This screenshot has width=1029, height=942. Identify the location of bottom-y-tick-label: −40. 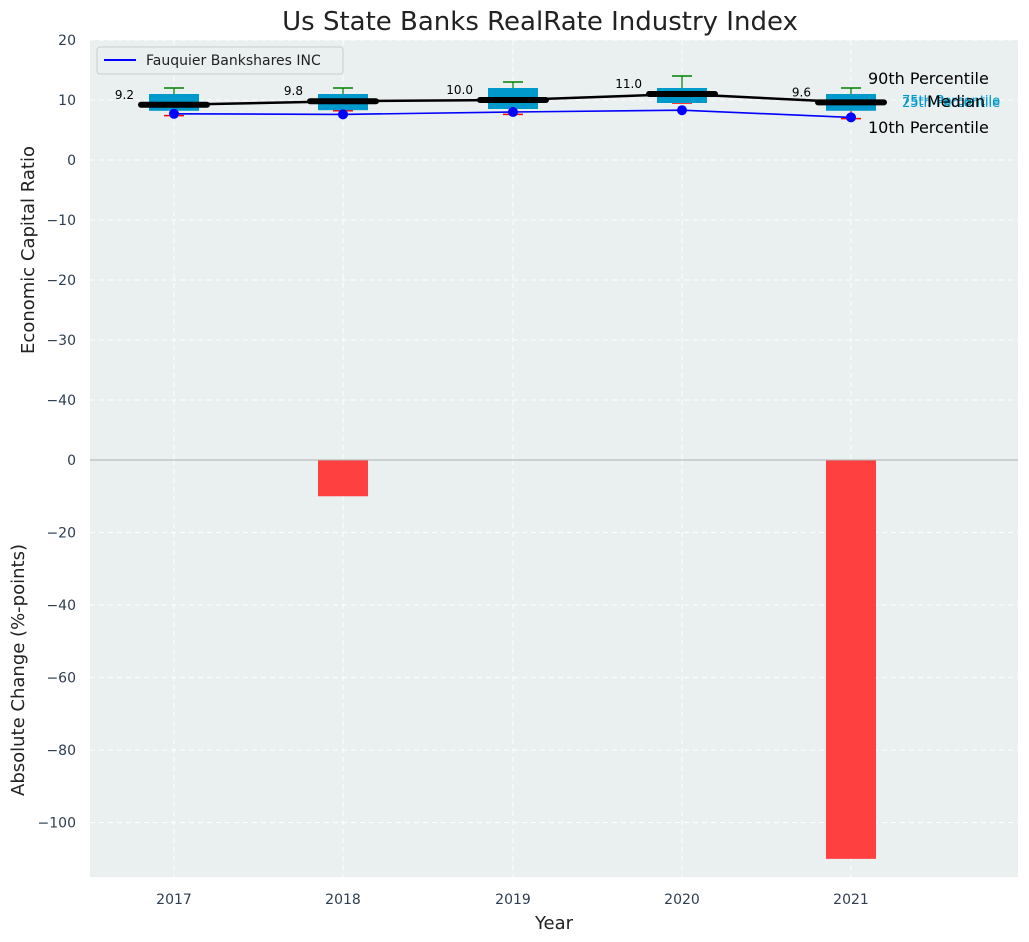
(61, 606).